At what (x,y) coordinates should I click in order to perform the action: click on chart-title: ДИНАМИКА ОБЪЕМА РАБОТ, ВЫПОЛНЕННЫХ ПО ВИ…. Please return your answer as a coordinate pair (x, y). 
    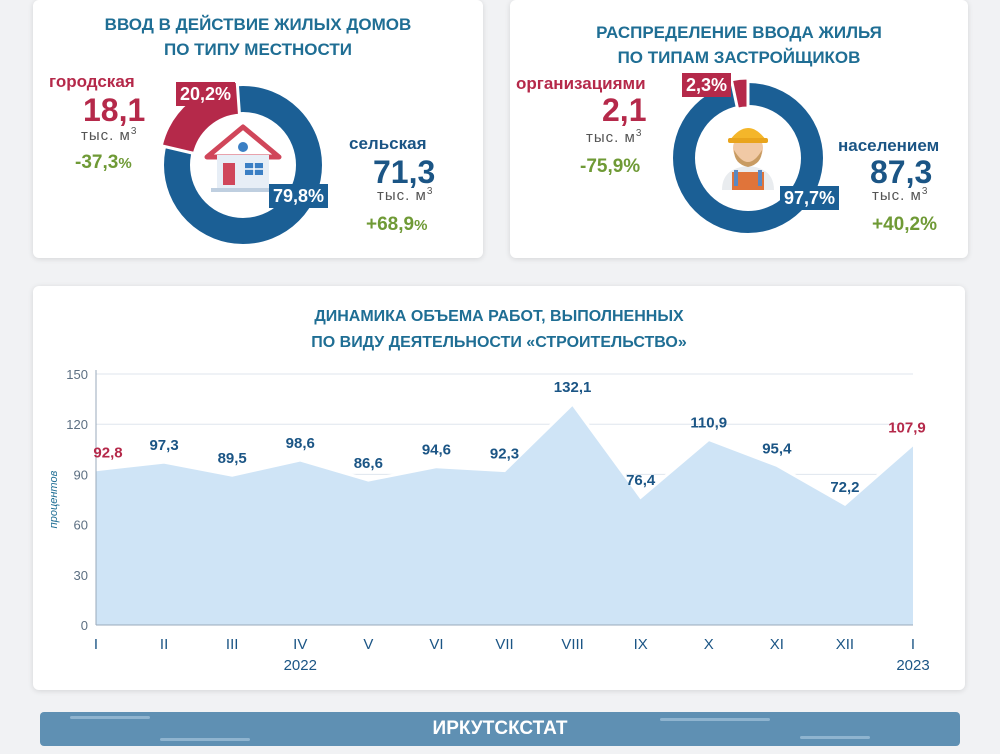
    Looking at the image, I should click on (499, 330).